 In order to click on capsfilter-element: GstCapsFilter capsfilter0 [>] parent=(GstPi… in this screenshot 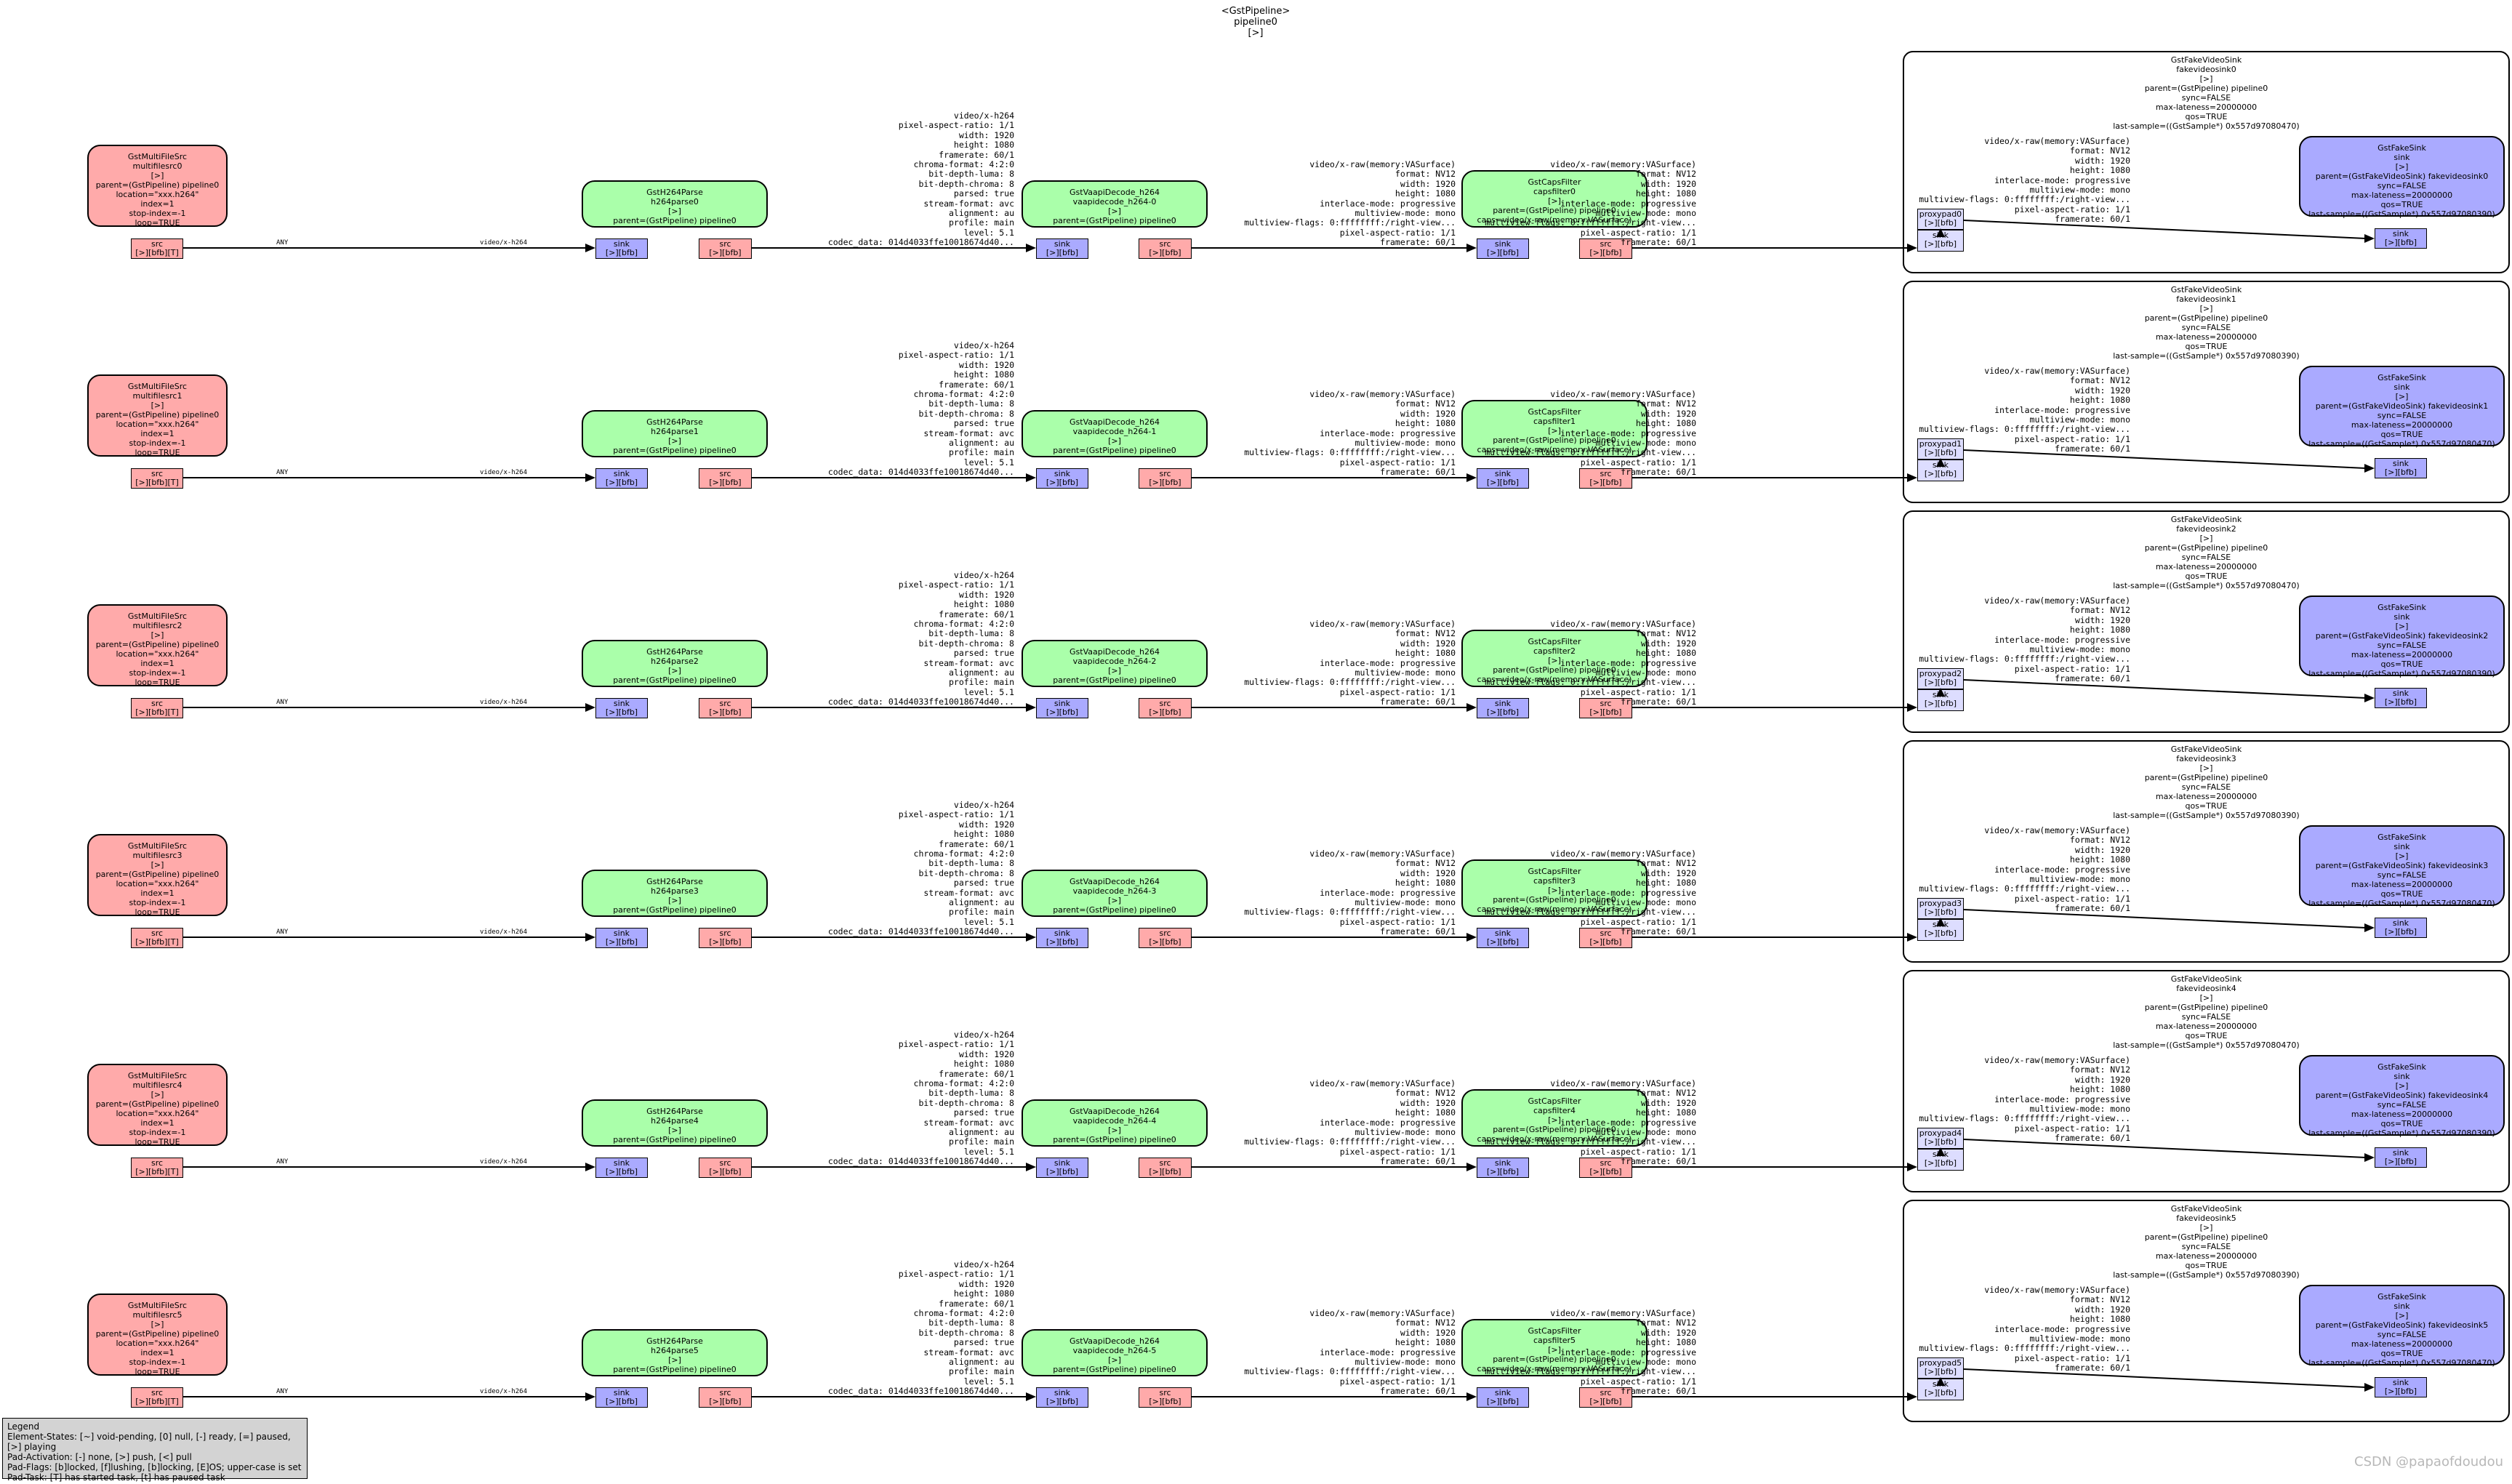, I will do `click(1554, 199)`.